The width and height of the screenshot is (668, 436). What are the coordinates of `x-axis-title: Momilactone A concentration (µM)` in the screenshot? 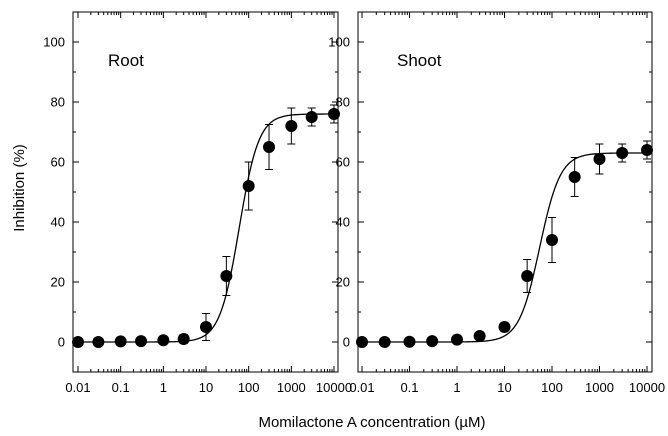 It's located at (371, 422).